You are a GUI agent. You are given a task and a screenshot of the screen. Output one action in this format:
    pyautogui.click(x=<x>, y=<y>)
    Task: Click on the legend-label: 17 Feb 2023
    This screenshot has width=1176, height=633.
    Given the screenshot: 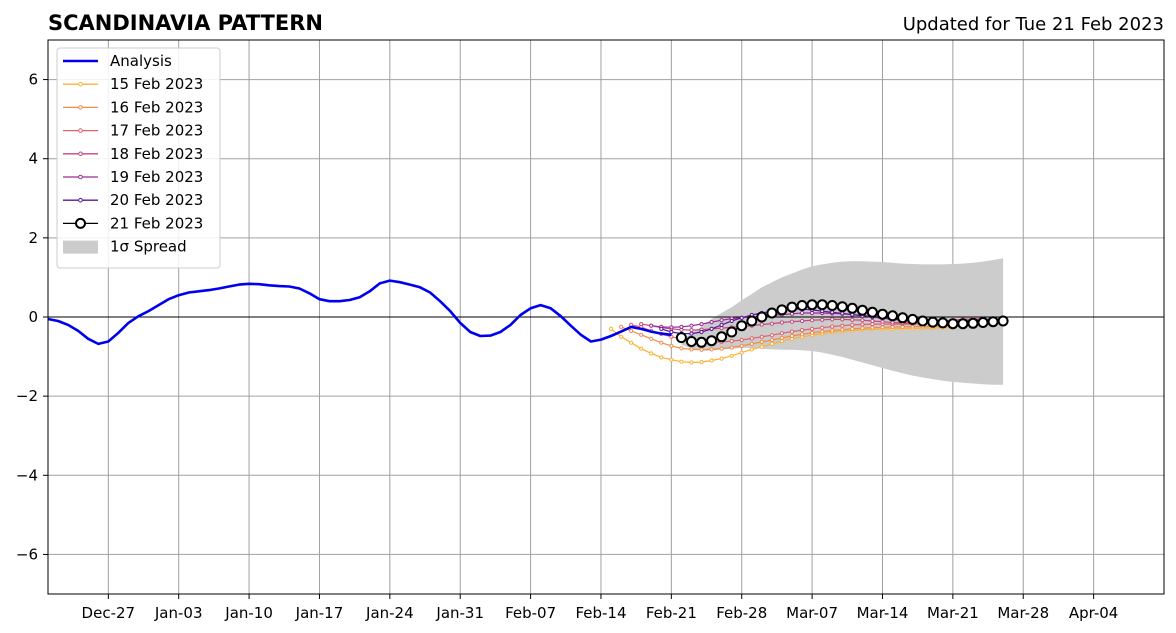 What is the action you would take?
    pyautogui.click(x=156, y=131)
    